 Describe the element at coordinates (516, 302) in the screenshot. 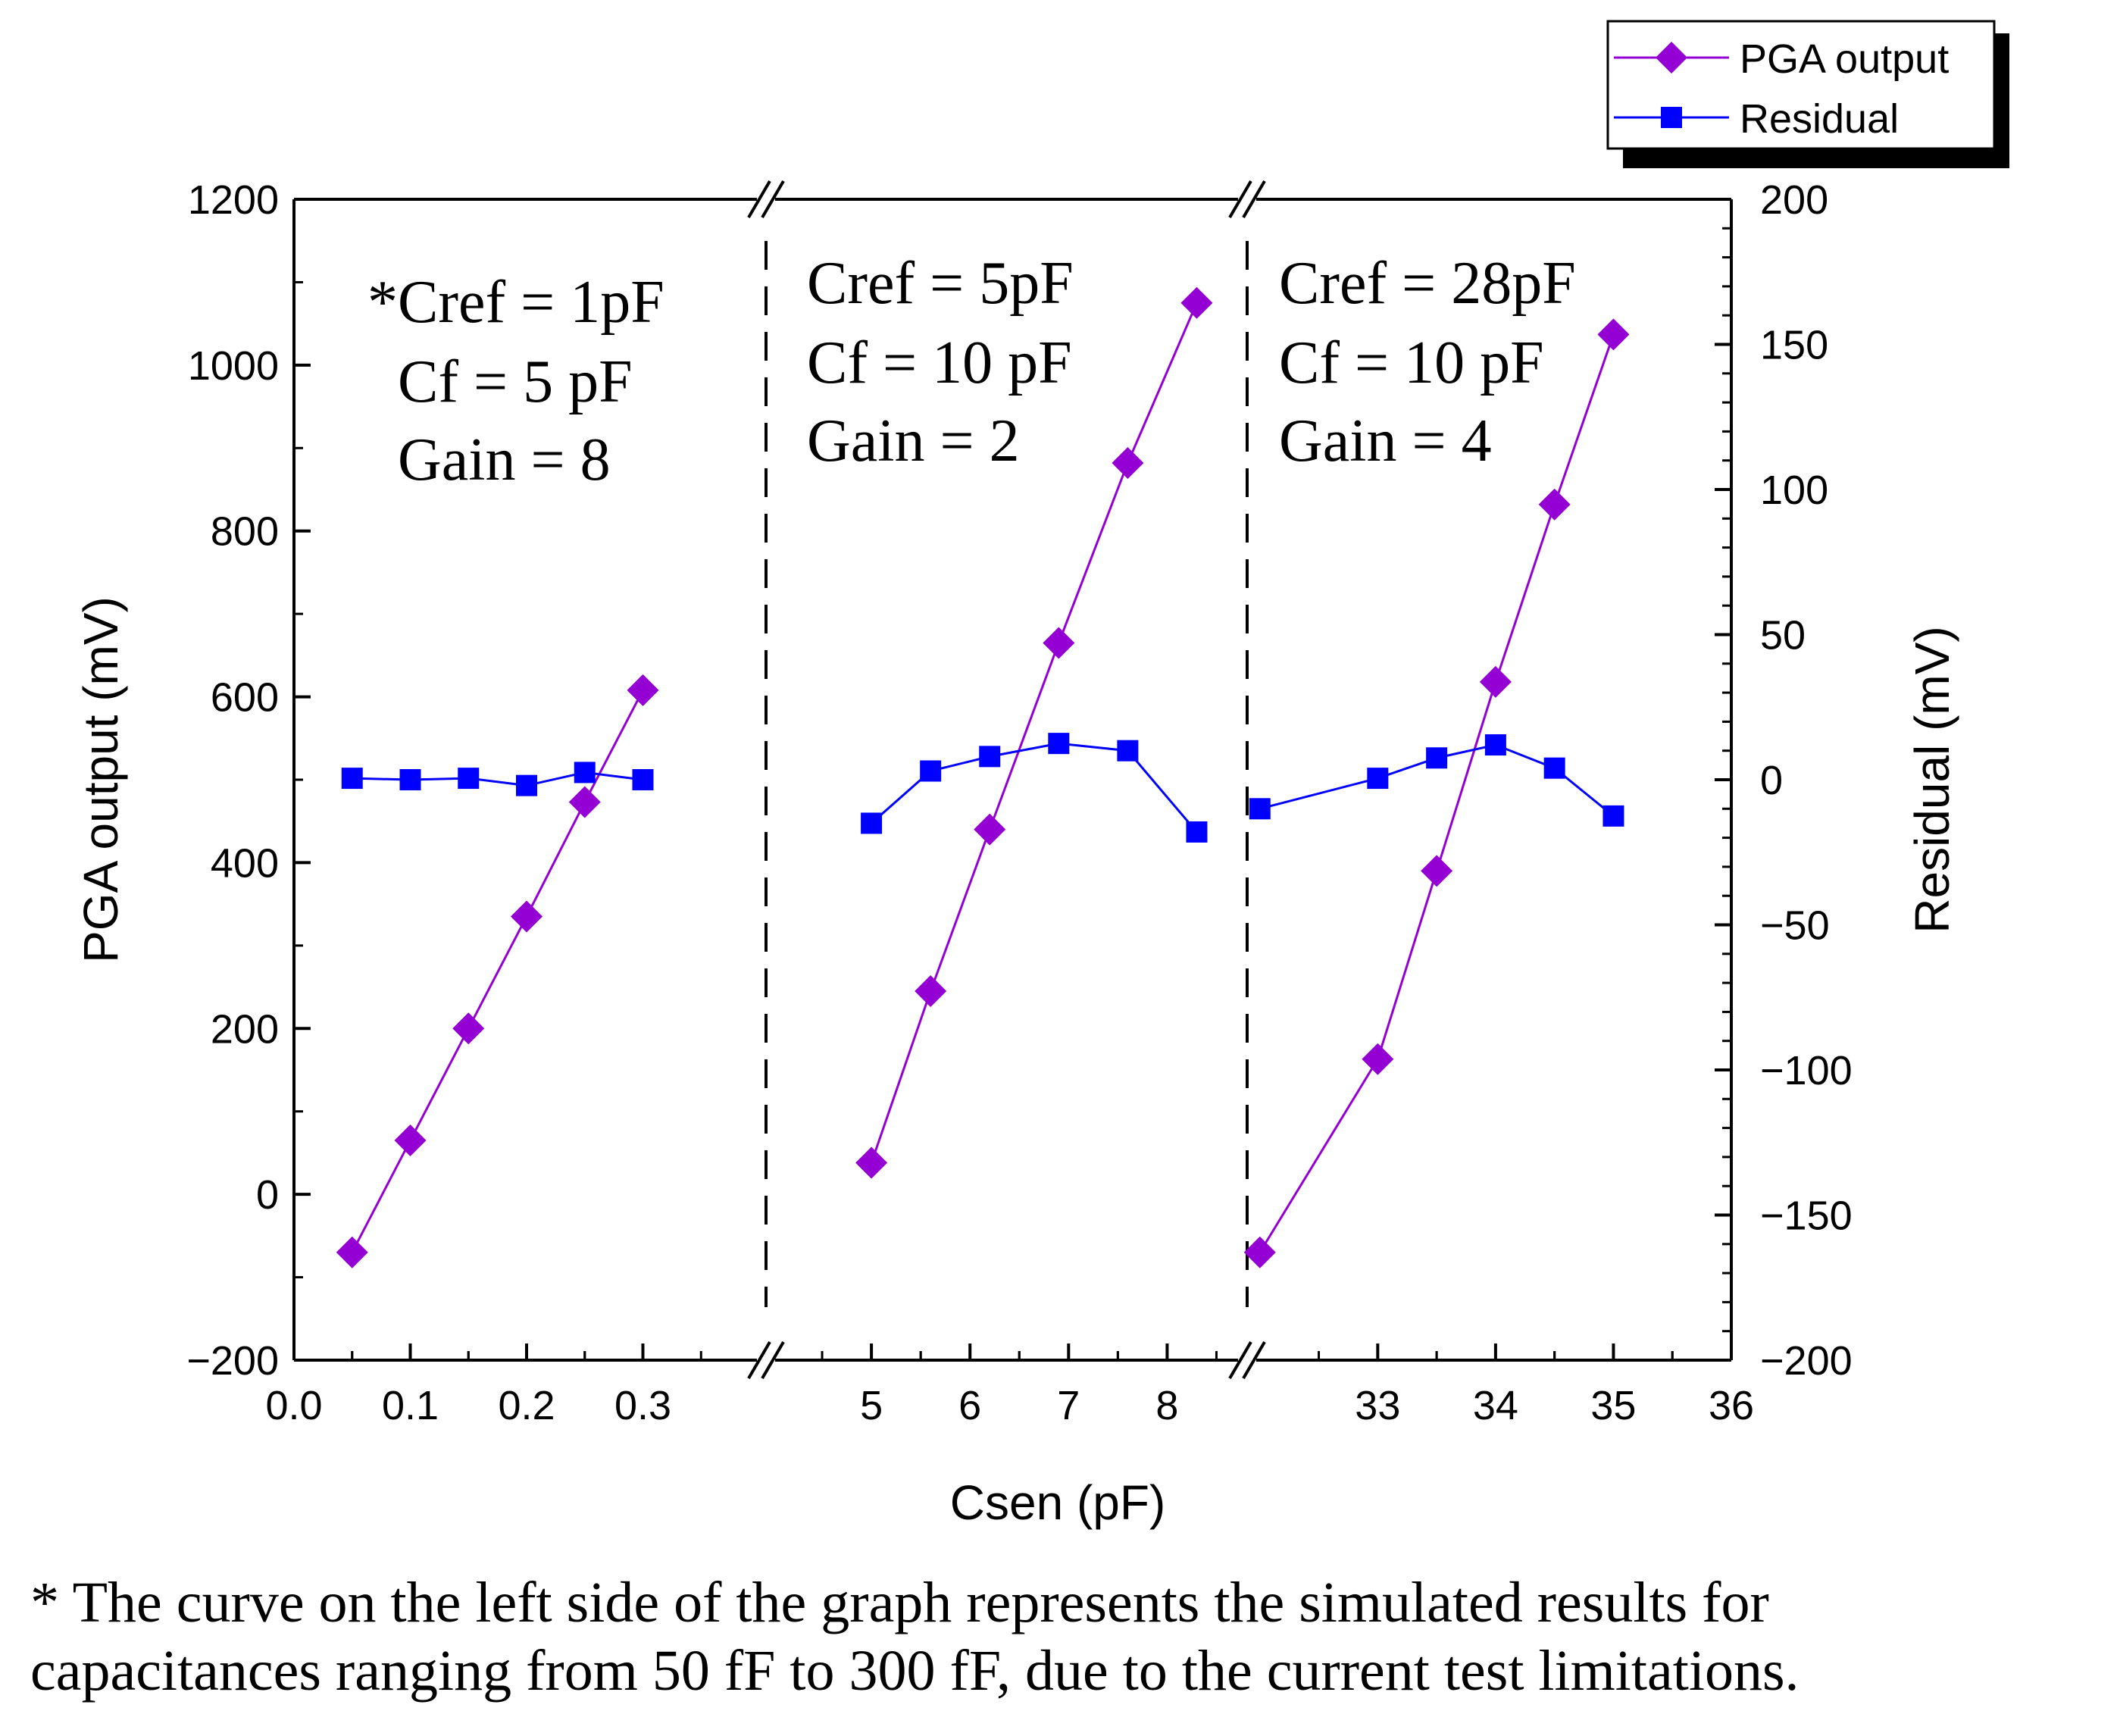

I see `panel-1-annotation-1: *Cref = 1pF` at that location.